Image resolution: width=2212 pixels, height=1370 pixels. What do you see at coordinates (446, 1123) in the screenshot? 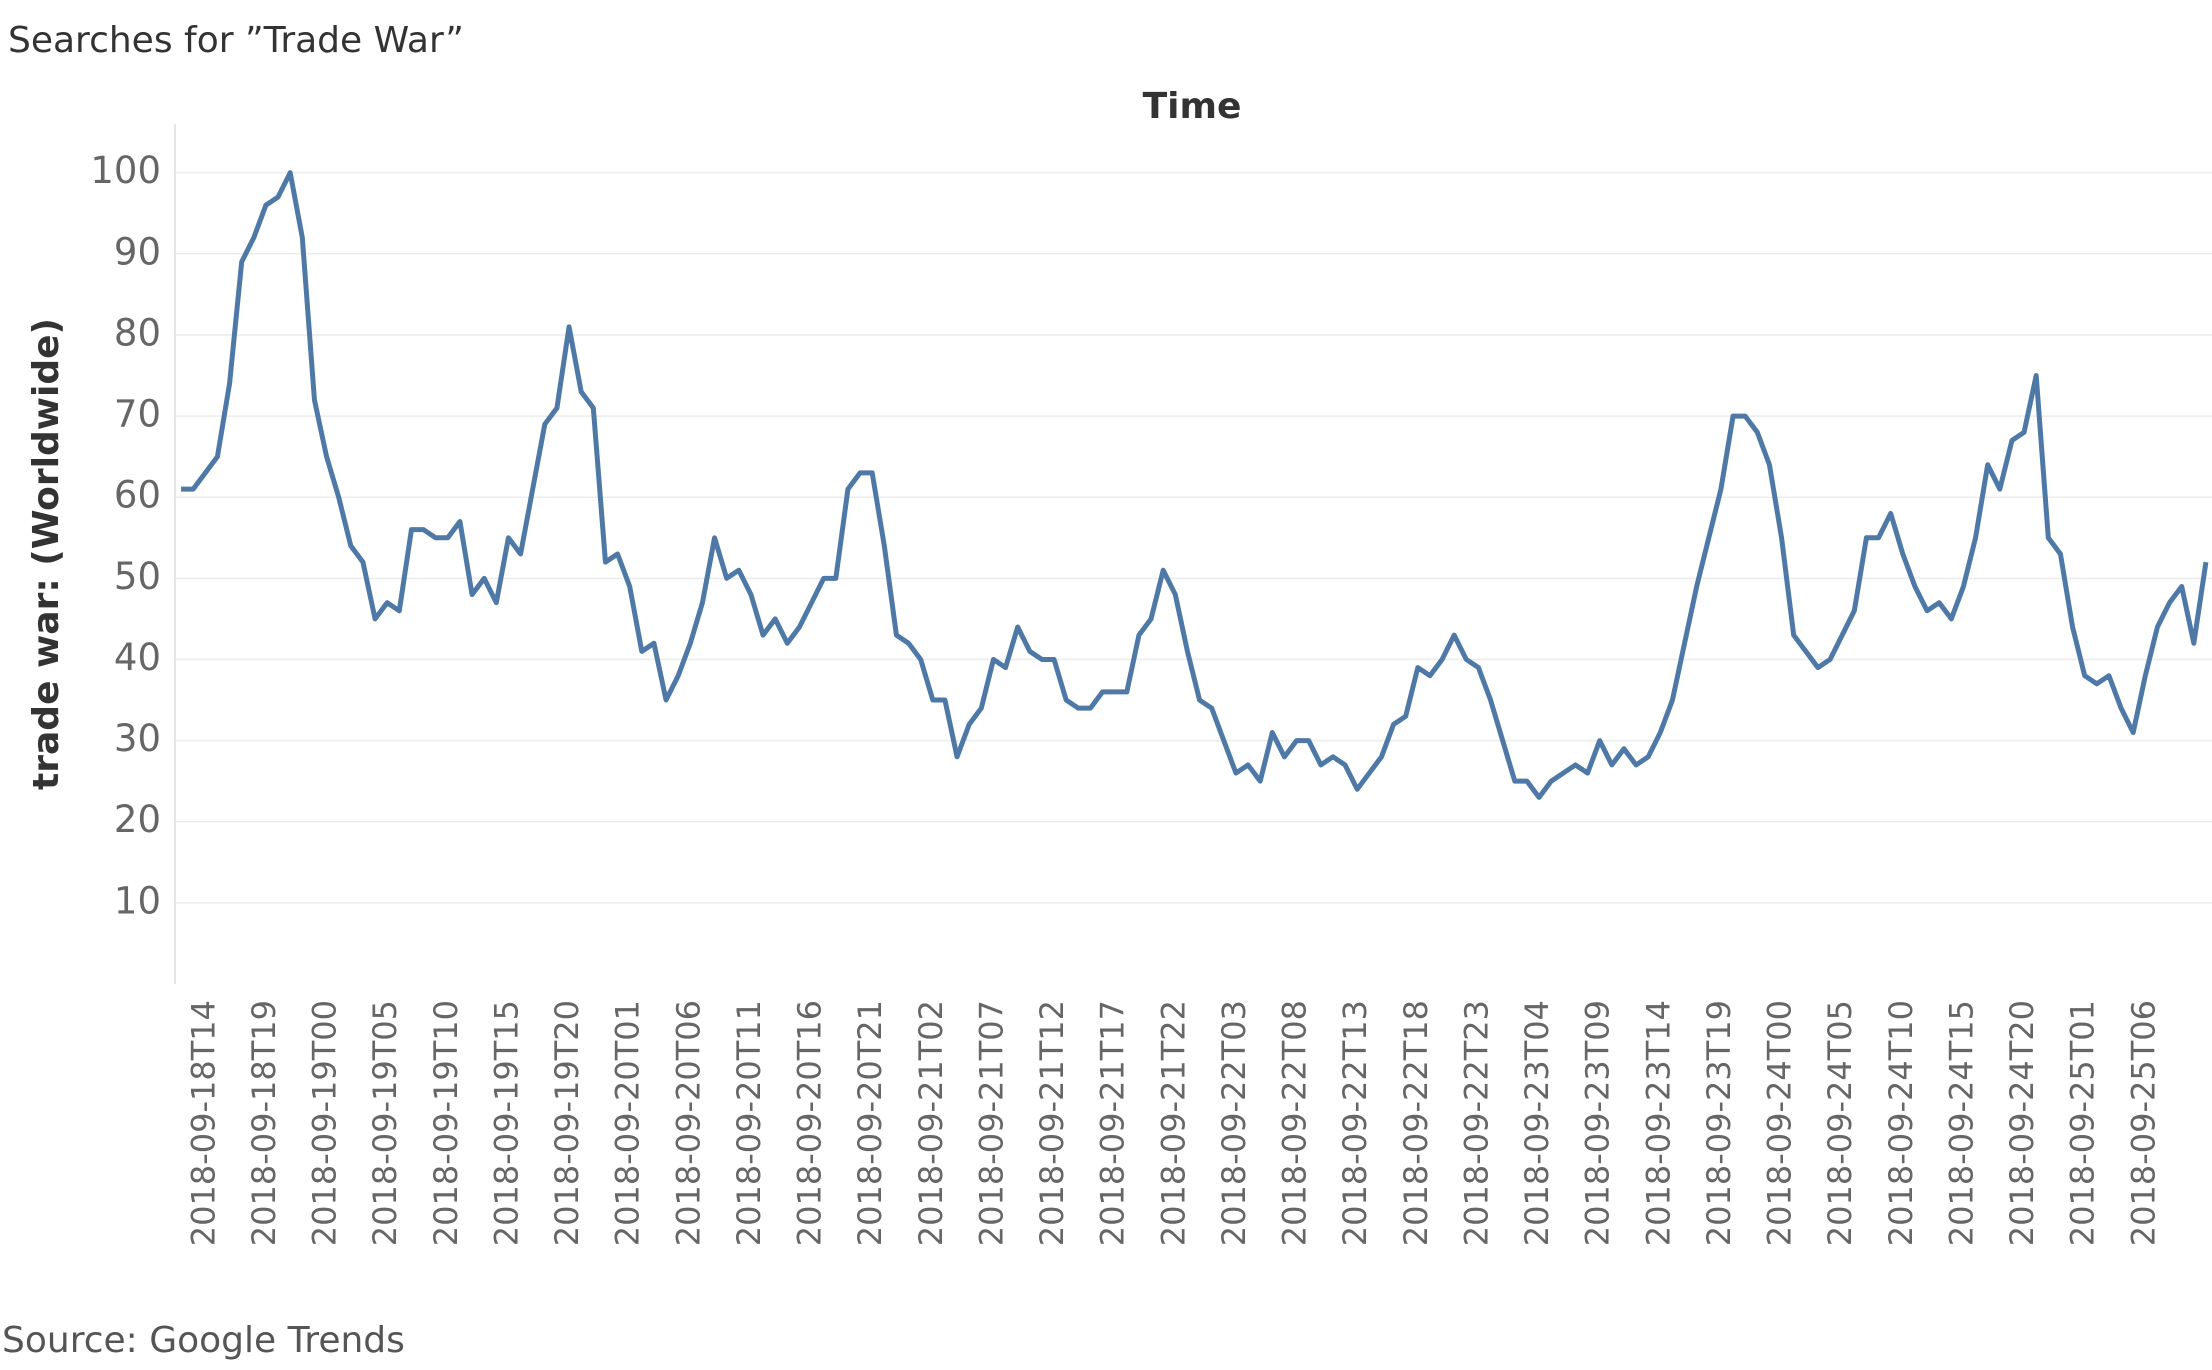
I see `x-tick-label: 2018-09-19T10` at bounding box center [446, 1123].